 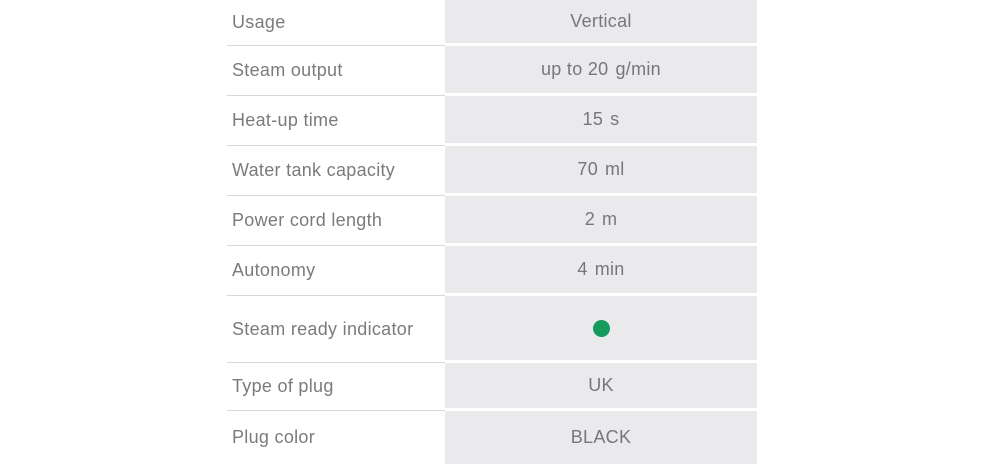 What do you see at coordinates (336, 23) in the screenshot?
I see `spec-label: Usage` at bounding box center [336, 23].